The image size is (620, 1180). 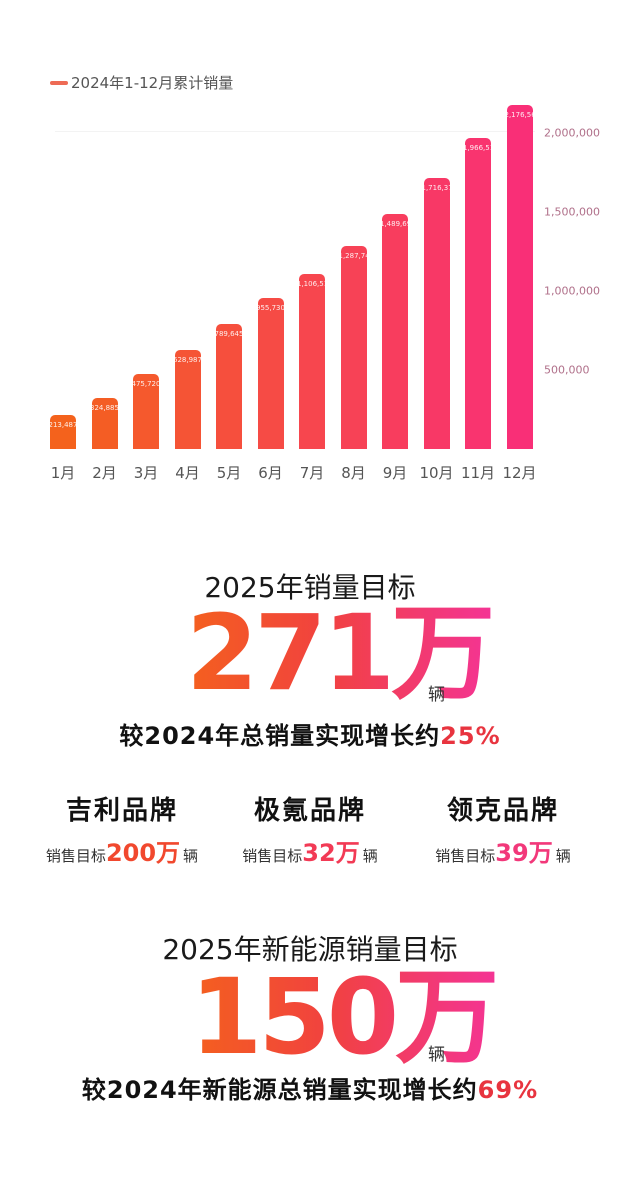 I want to click on bar-value-label: 213,487, so click(x=63, y=425).